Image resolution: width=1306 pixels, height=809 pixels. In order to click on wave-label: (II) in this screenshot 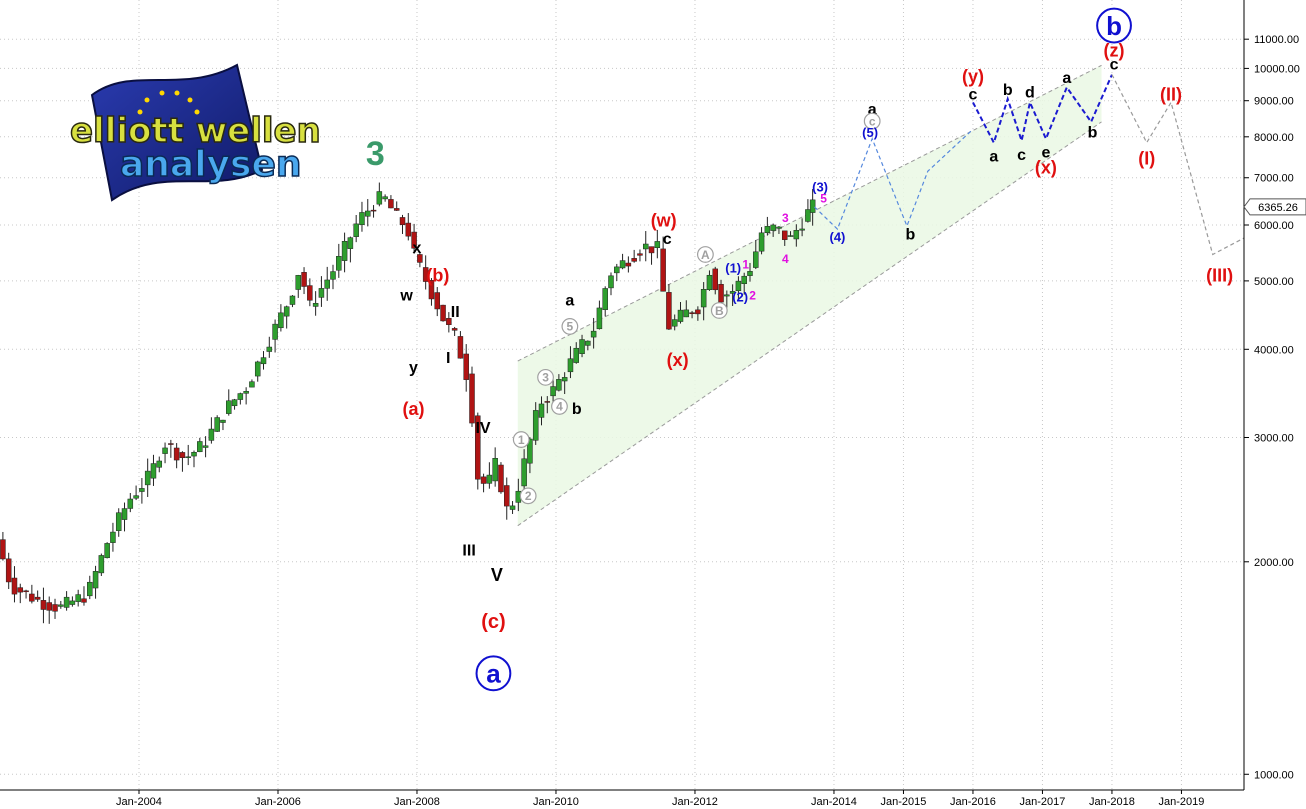, I will do `click(1171, 94)`.